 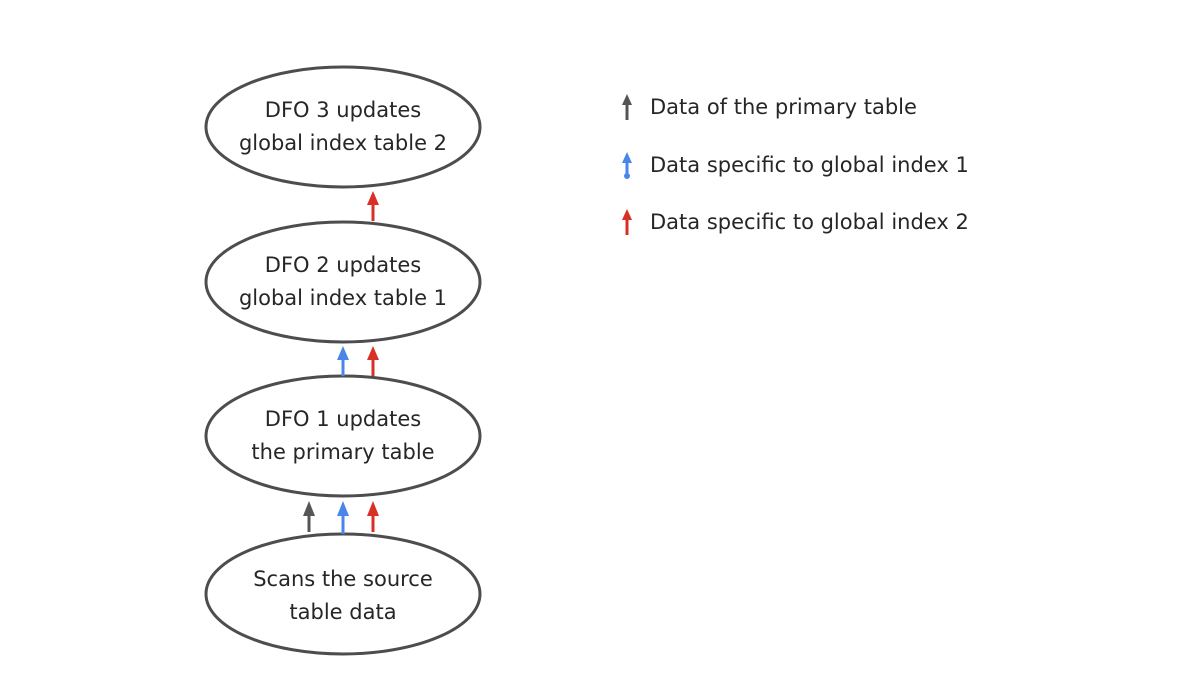 I want to click on legend-item-global-index-1: Data specific to global index 1, so click(x=793, y=165).